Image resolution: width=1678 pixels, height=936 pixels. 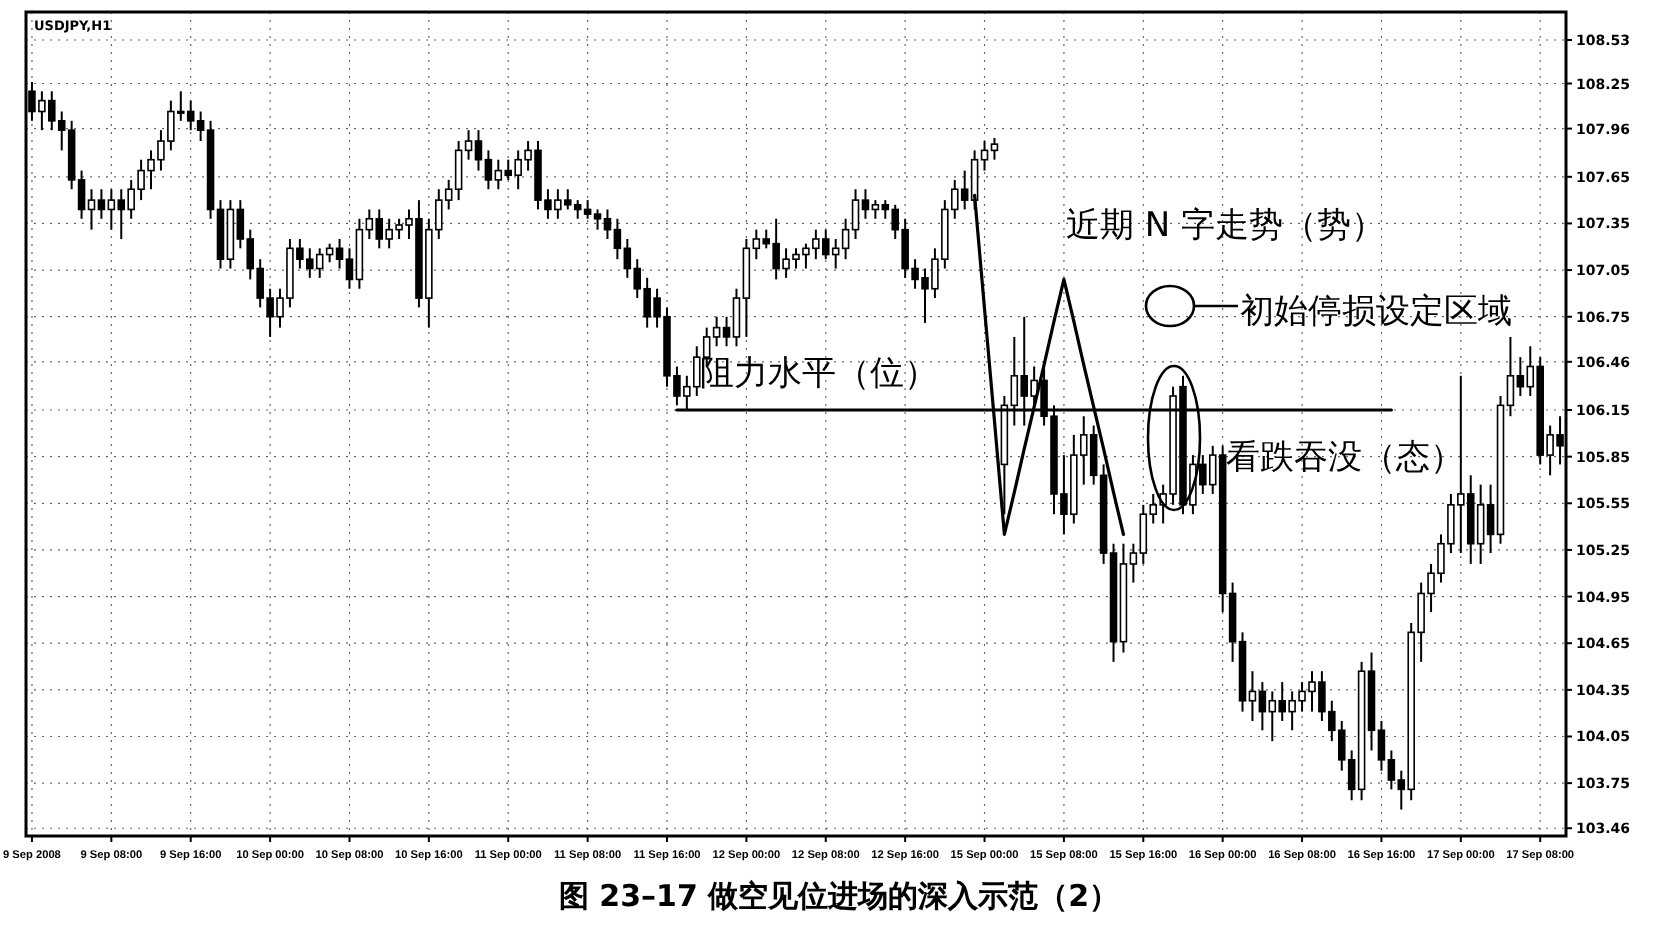 I want to click on annotation: 看跌吞没（态）, so click(x=1345, y=458).